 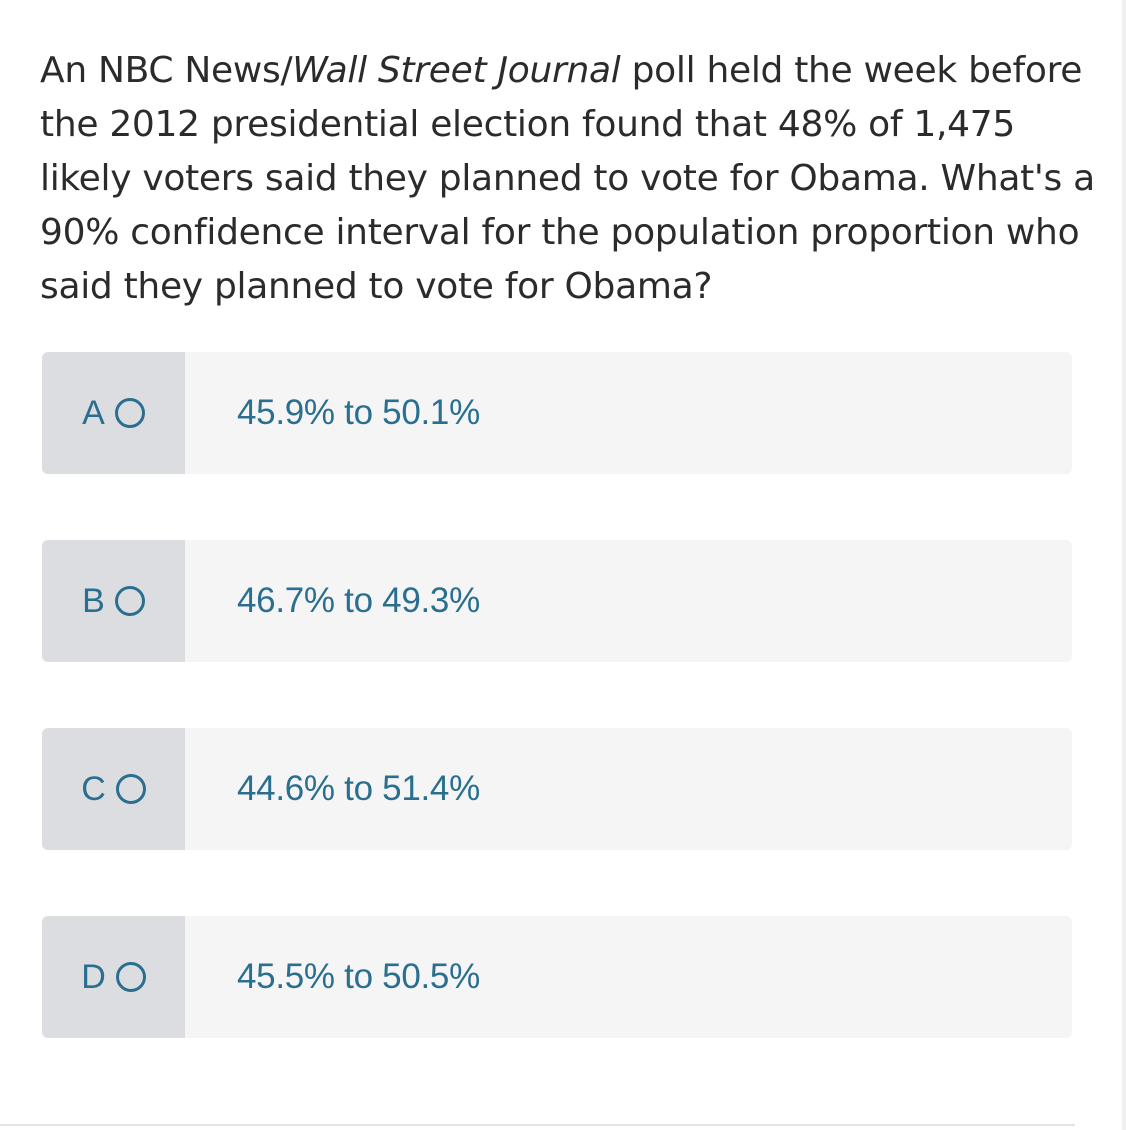 What do you see at coordinates (93, 413) in the screenshot?
I see `option-a-letter: A` at bounding box center [93, 413].